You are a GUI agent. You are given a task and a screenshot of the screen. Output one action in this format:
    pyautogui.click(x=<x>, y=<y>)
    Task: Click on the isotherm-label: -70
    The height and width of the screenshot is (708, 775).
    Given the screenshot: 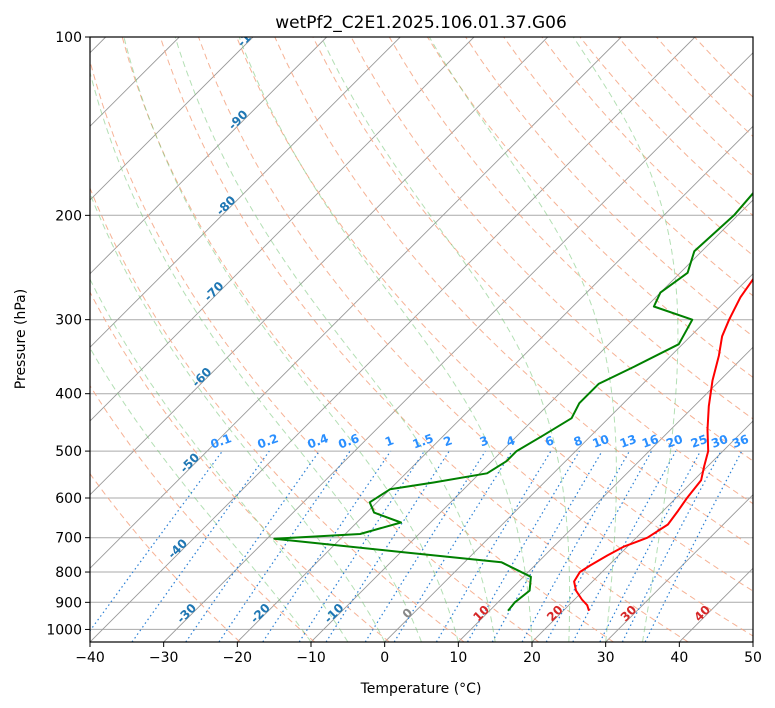 What is the action you would take?
    pyautogui.click(x=213, y=291)
    